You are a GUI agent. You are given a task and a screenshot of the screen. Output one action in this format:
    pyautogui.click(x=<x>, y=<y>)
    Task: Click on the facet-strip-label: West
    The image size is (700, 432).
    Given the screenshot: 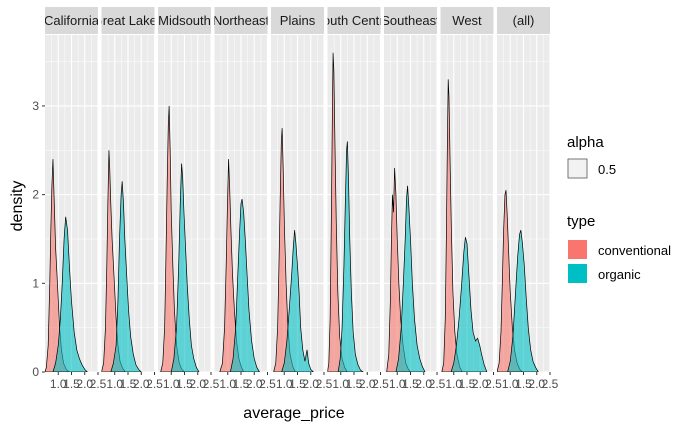 What is the action you would take?
    pyautogui.click(x=467, y=20)
    